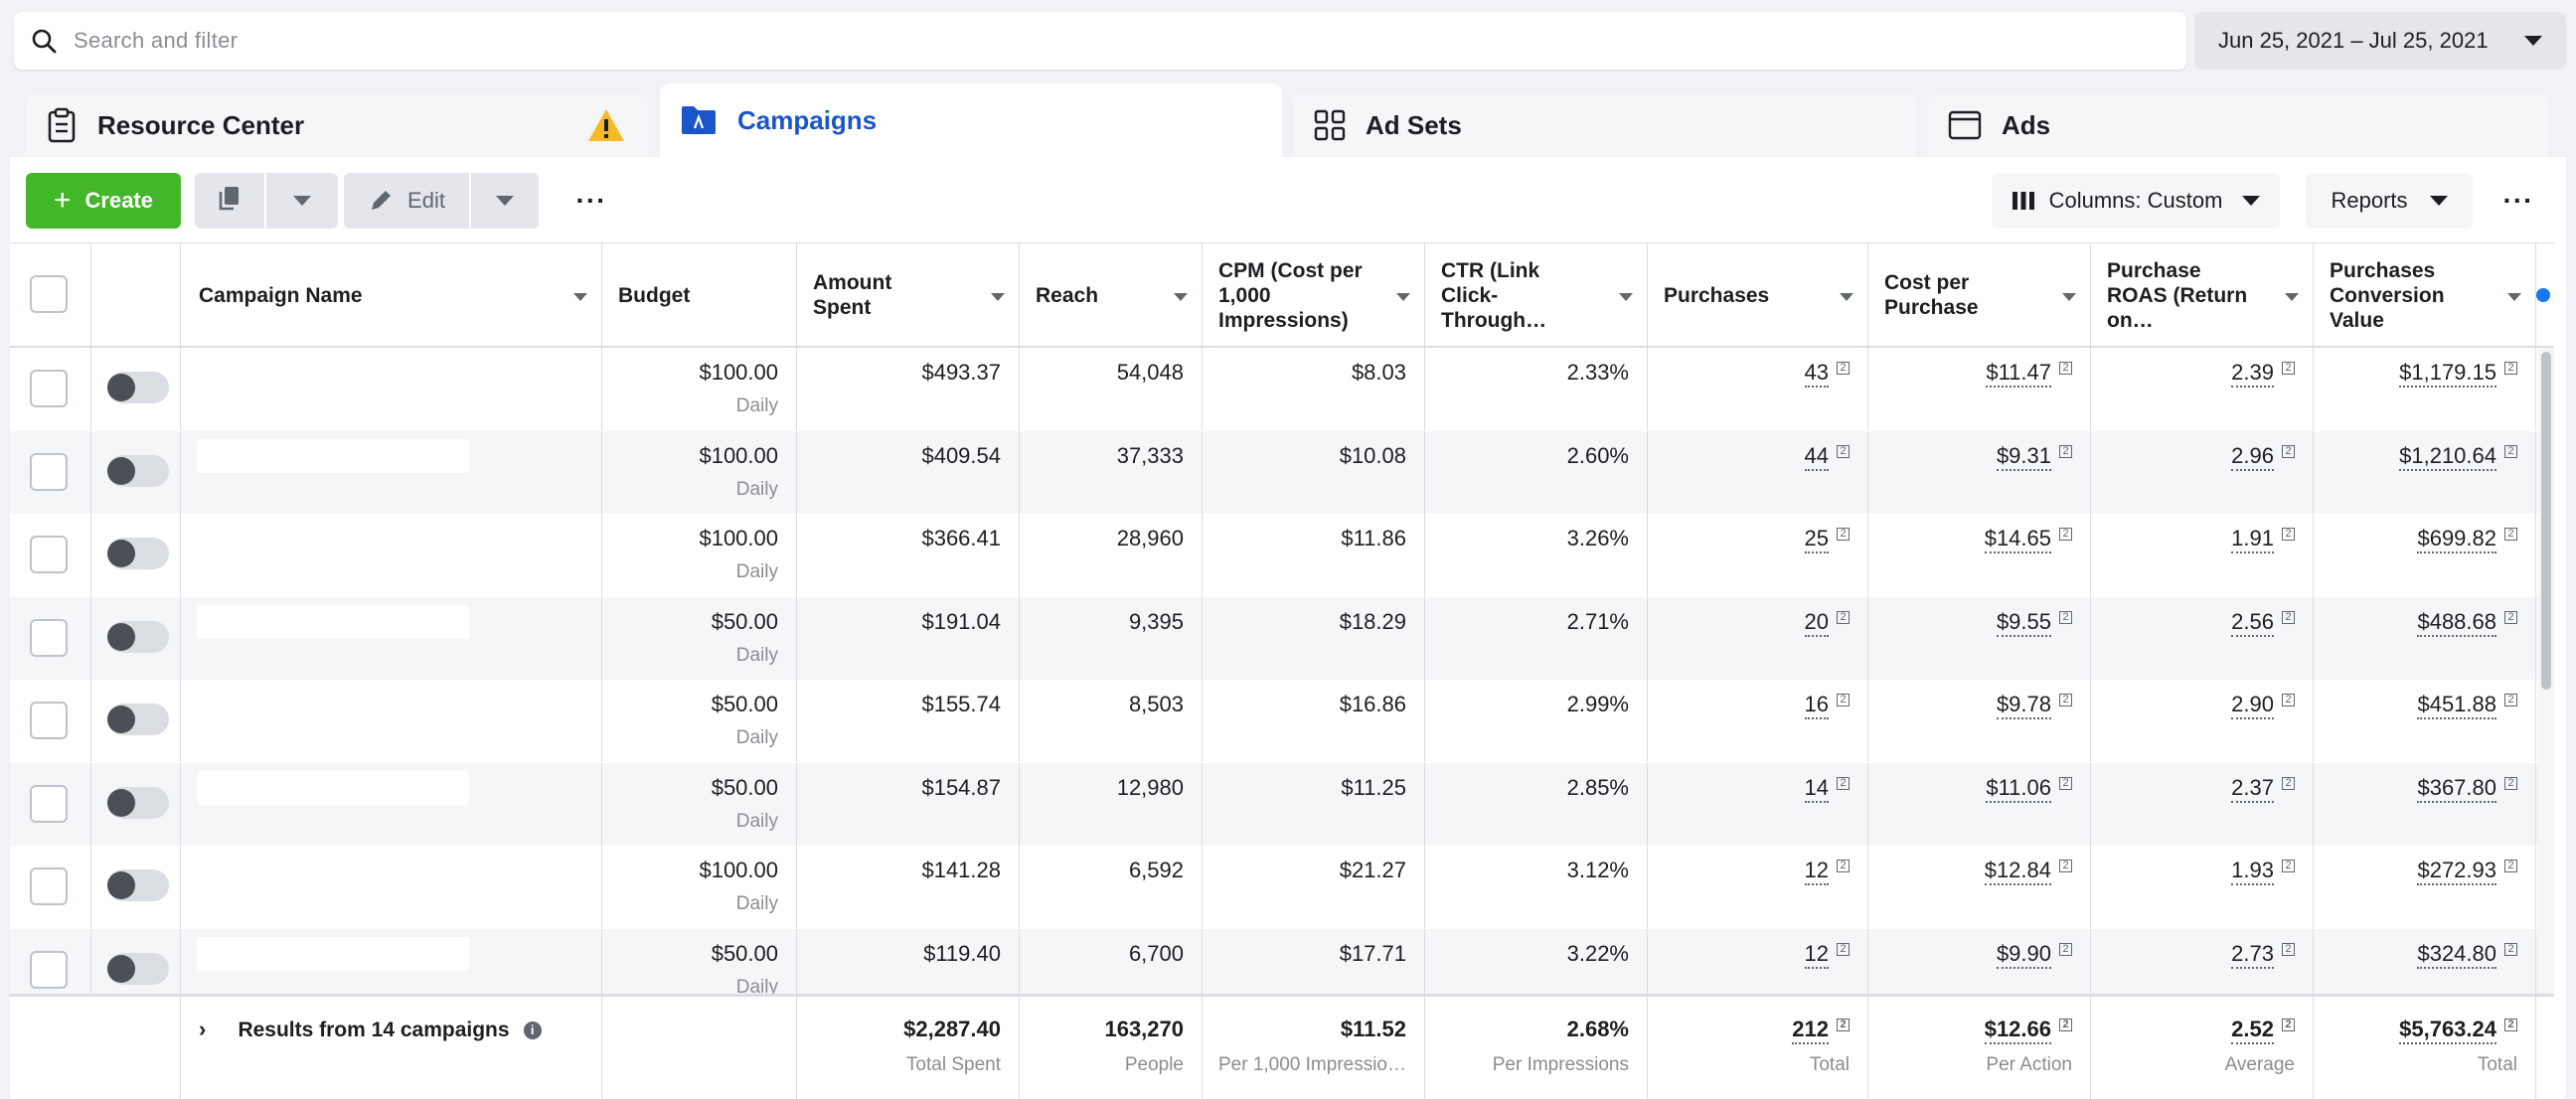 The image size is (2576, 1099). Describe the element at coordinates (532, 1030) in the screenshot. I see `info-icon: i` at that location.